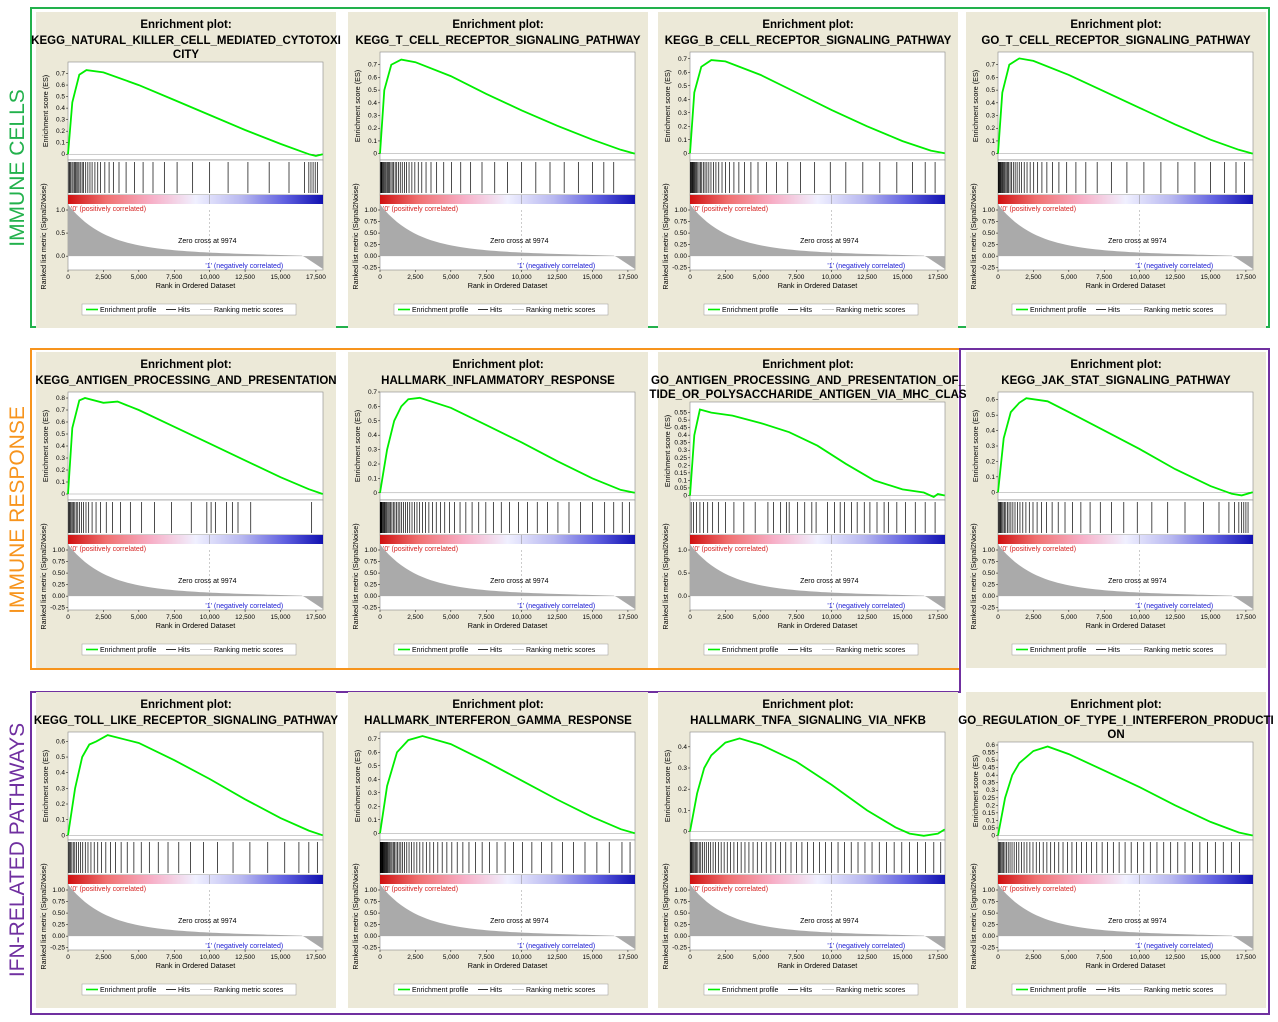  I want to click on es-tick-label: 0.55, so click(680, 413).